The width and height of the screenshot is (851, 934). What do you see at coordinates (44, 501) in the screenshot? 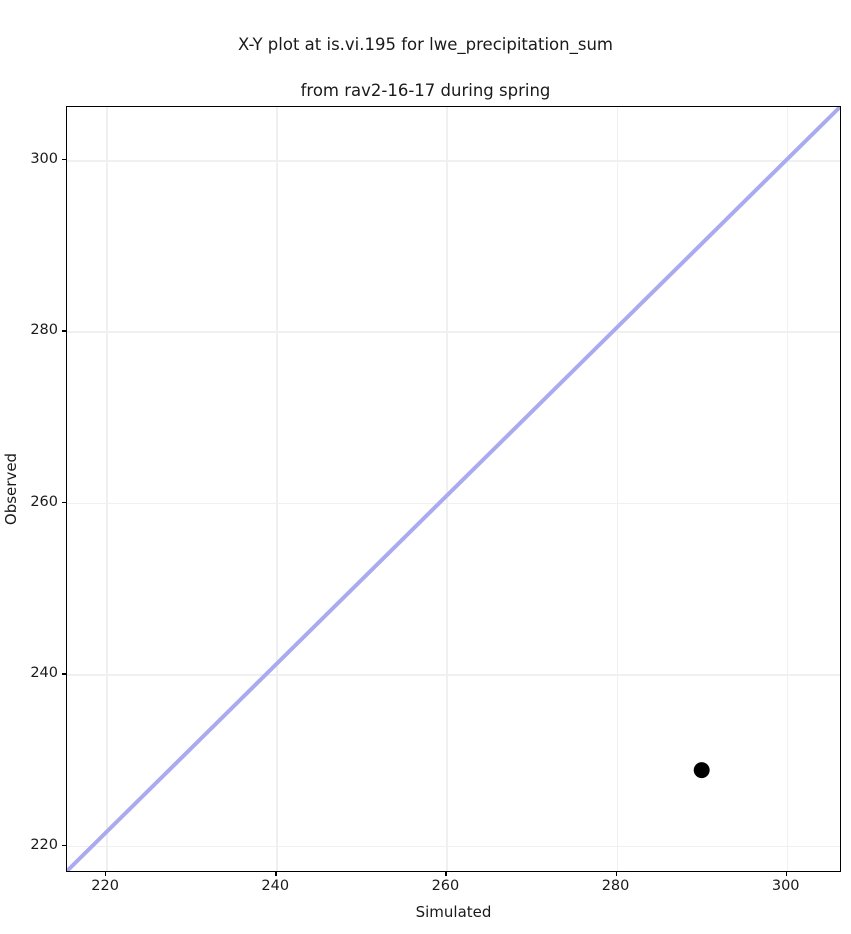
I see `y-tick-label: 260` at bounding box center [44, 501].